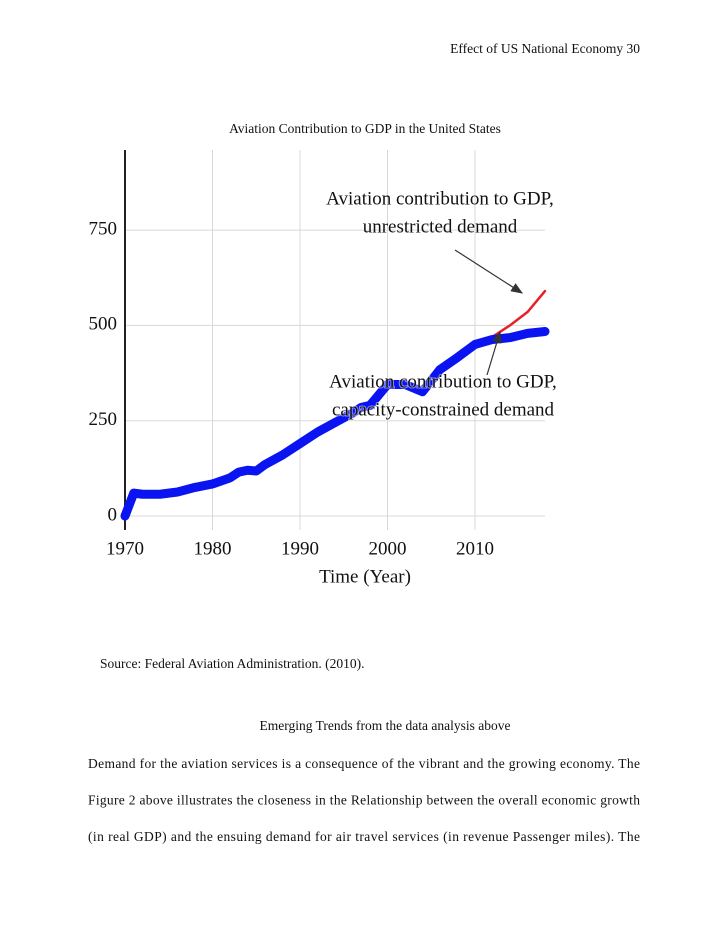 The height and width of the screenshot is (943, 728). What do you see at coordinates (300, 548) in the screenshot?
I see `x-tick-label: 1990` at bounding box center [300, 548].